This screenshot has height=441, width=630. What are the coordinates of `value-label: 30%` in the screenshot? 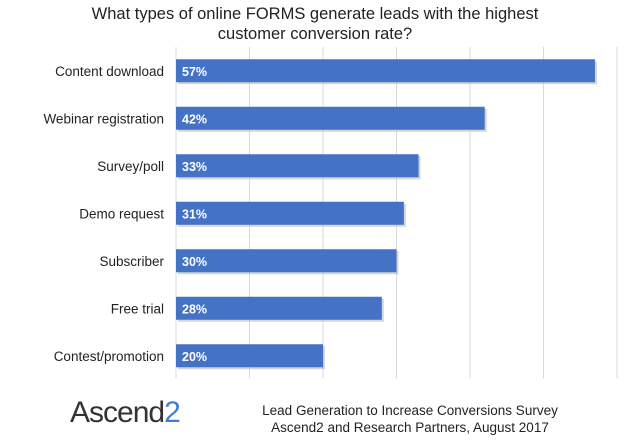 It's located at (194, 262).